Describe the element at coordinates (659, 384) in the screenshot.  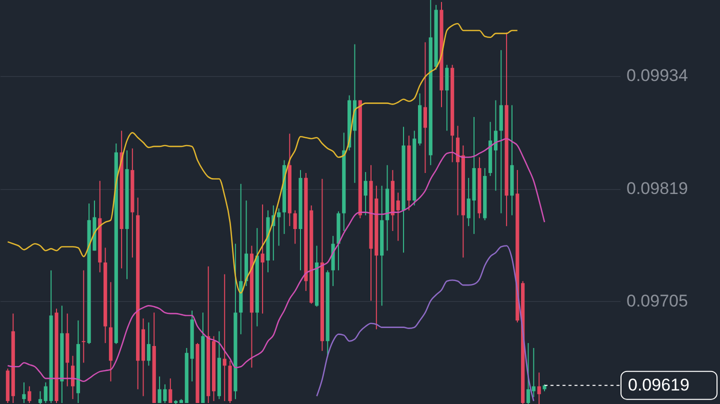
I see `ref-line-label: 0.09619` at that location.